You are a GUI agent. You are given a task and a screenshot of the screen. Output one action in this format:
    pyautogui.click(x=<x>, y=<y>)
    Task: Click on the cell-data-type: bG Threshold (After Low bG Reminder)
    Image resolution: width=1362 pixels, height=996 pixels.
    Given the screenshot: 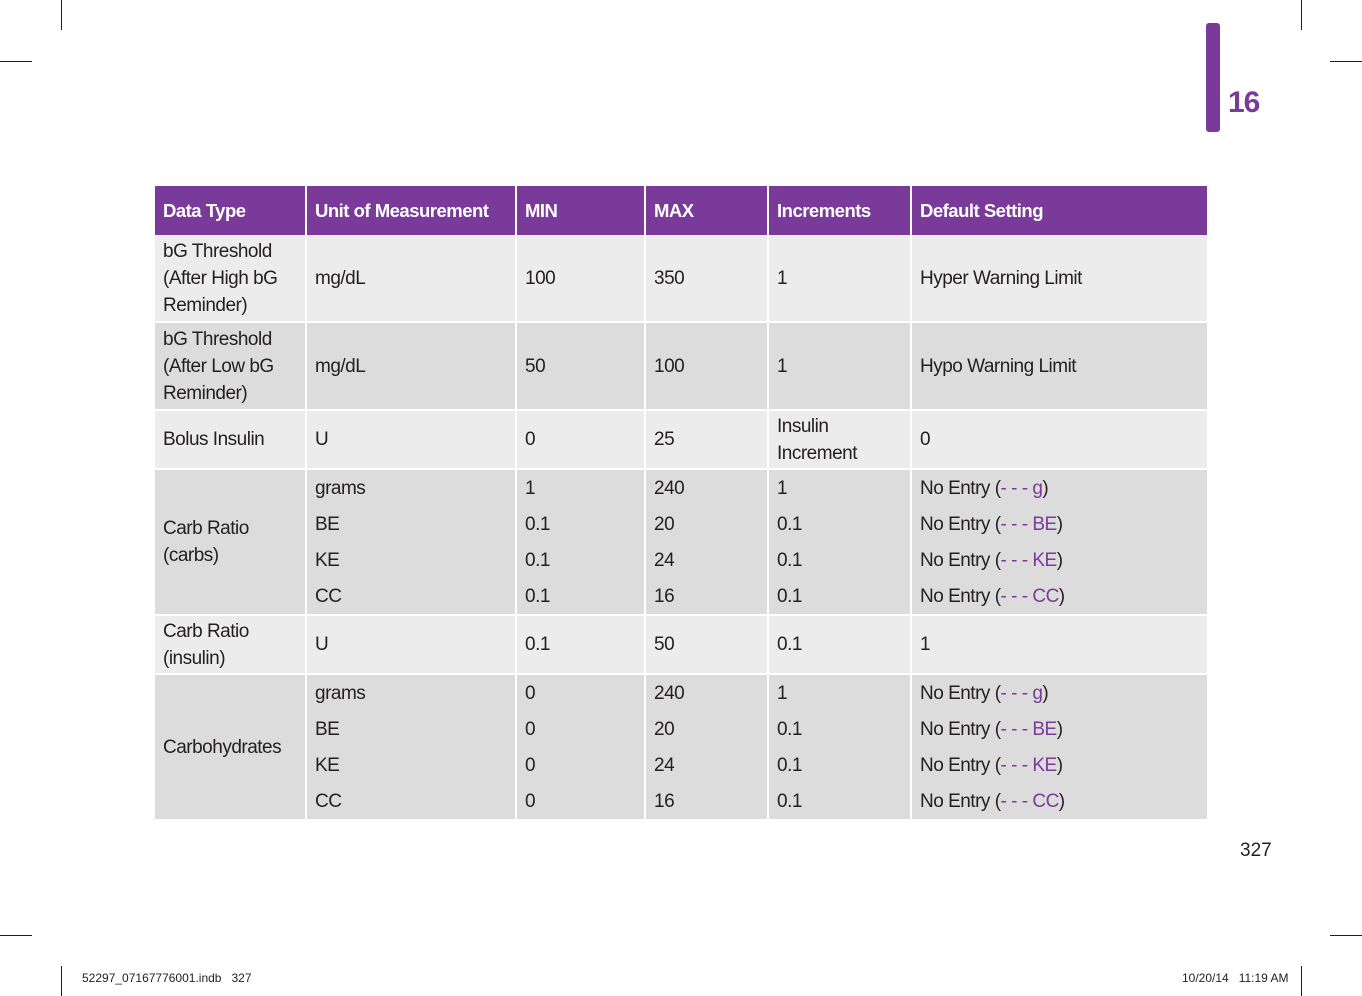 What is the action you would take?
    pyautogui.click(x=231, y=365)
    